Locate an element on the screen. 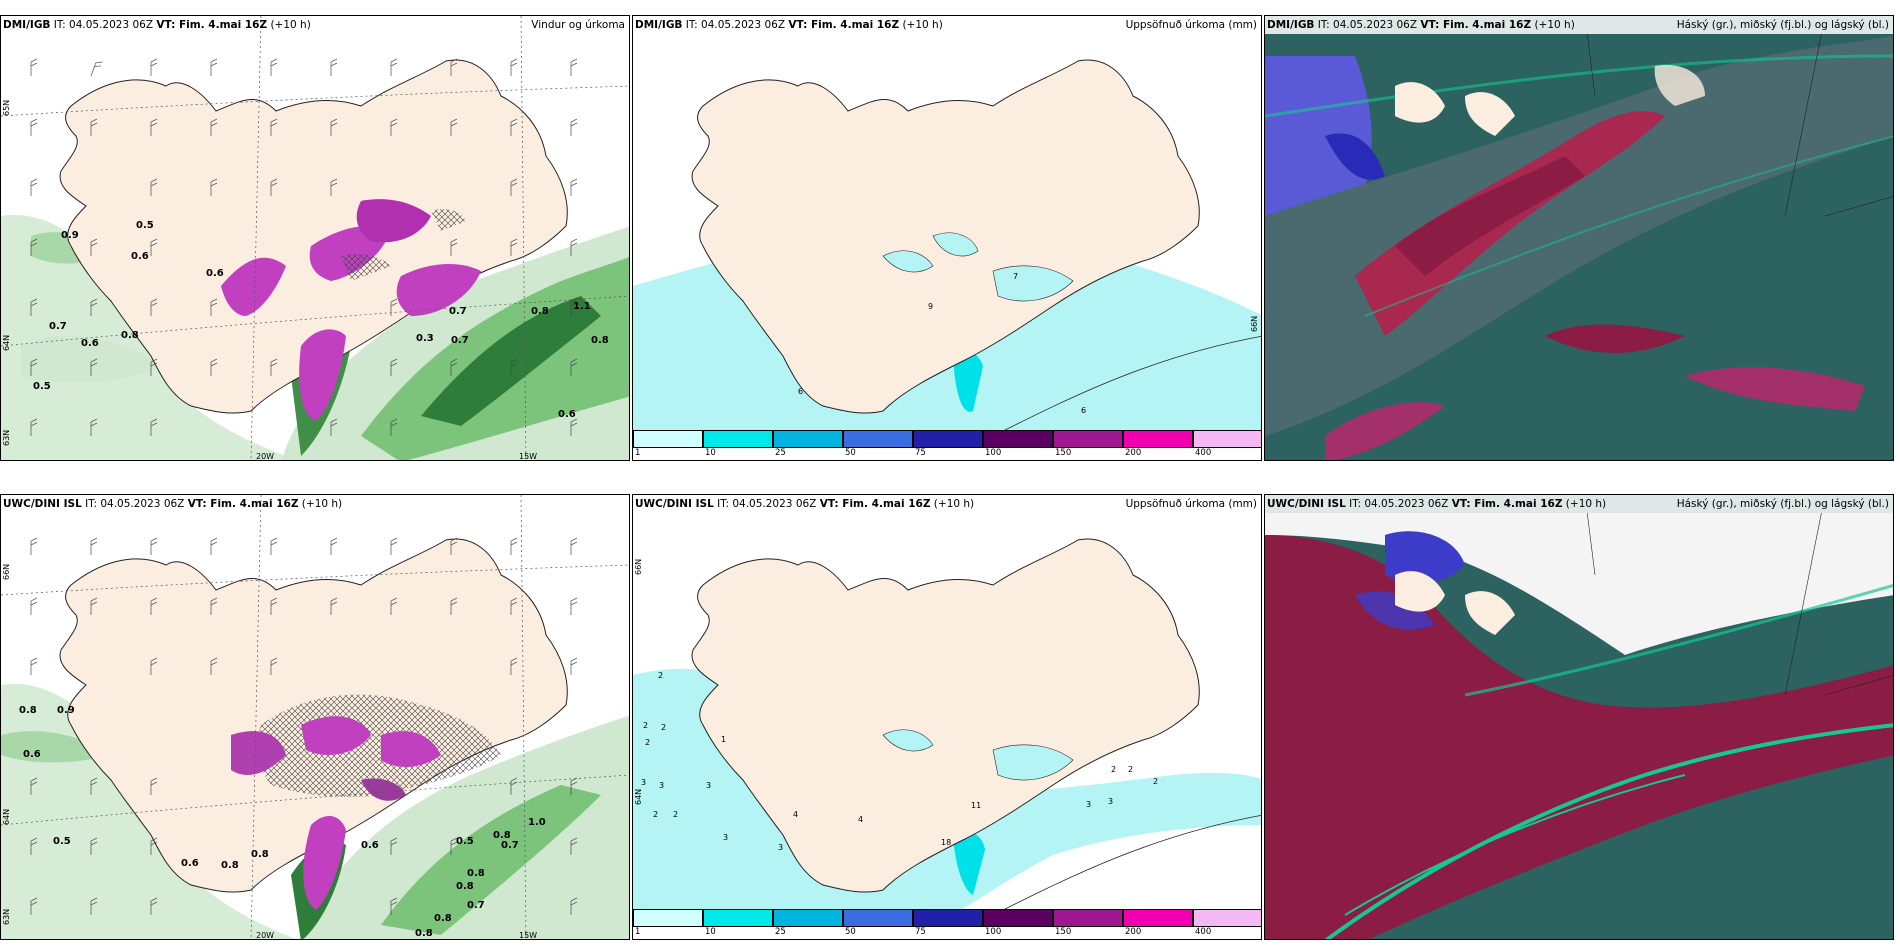 The image size is (1900, 950). precip-colorbar: 1 10 25 50 75 100 150 200 400 is located at coordinates (947, 445).